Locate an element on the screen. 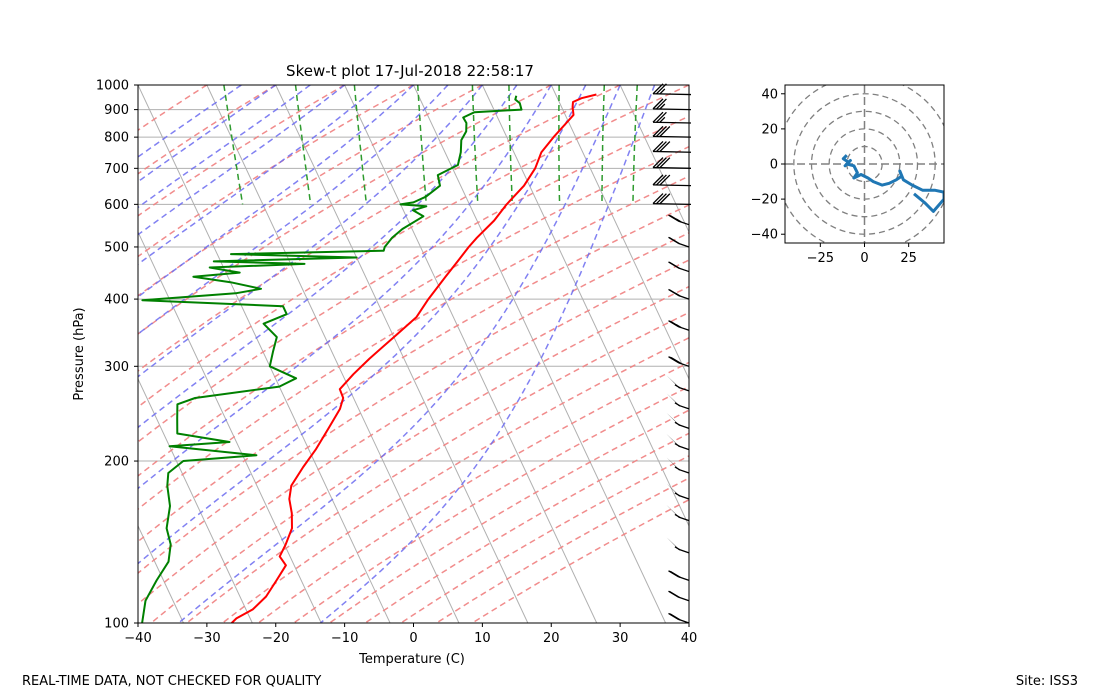  x-tick-label: 40 is located at coordinates (689, 638).